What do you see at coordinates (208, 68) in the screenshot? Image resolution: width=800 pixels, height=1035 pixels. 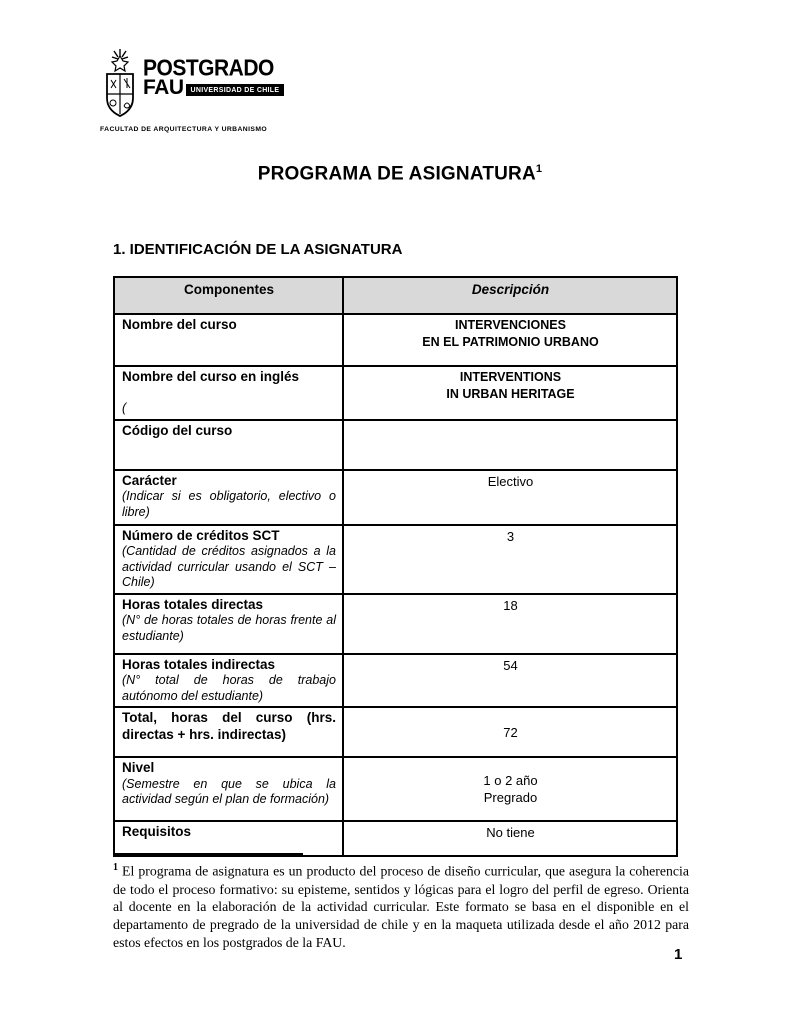 I see `logo-postgrado-text: POSTGRADO` at bounding box center [208, 68].